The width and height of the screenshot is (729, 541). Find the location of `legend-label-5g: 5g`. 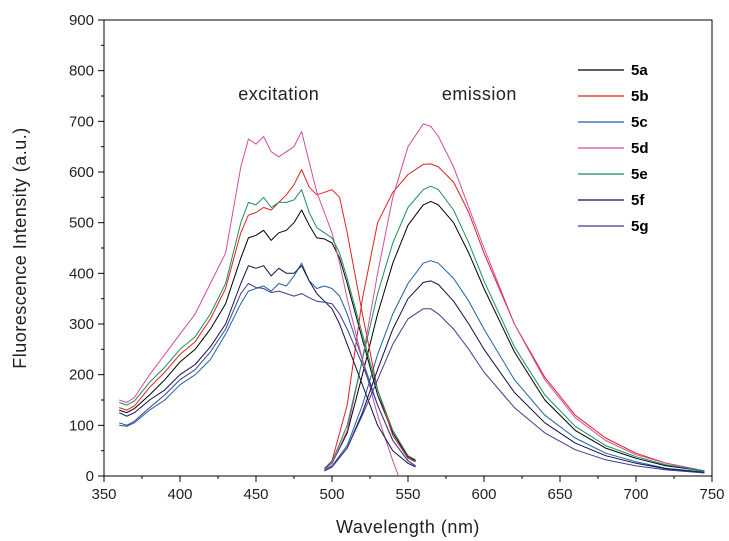

legend-label-5g: 5g is located at coordinates (640, 226).